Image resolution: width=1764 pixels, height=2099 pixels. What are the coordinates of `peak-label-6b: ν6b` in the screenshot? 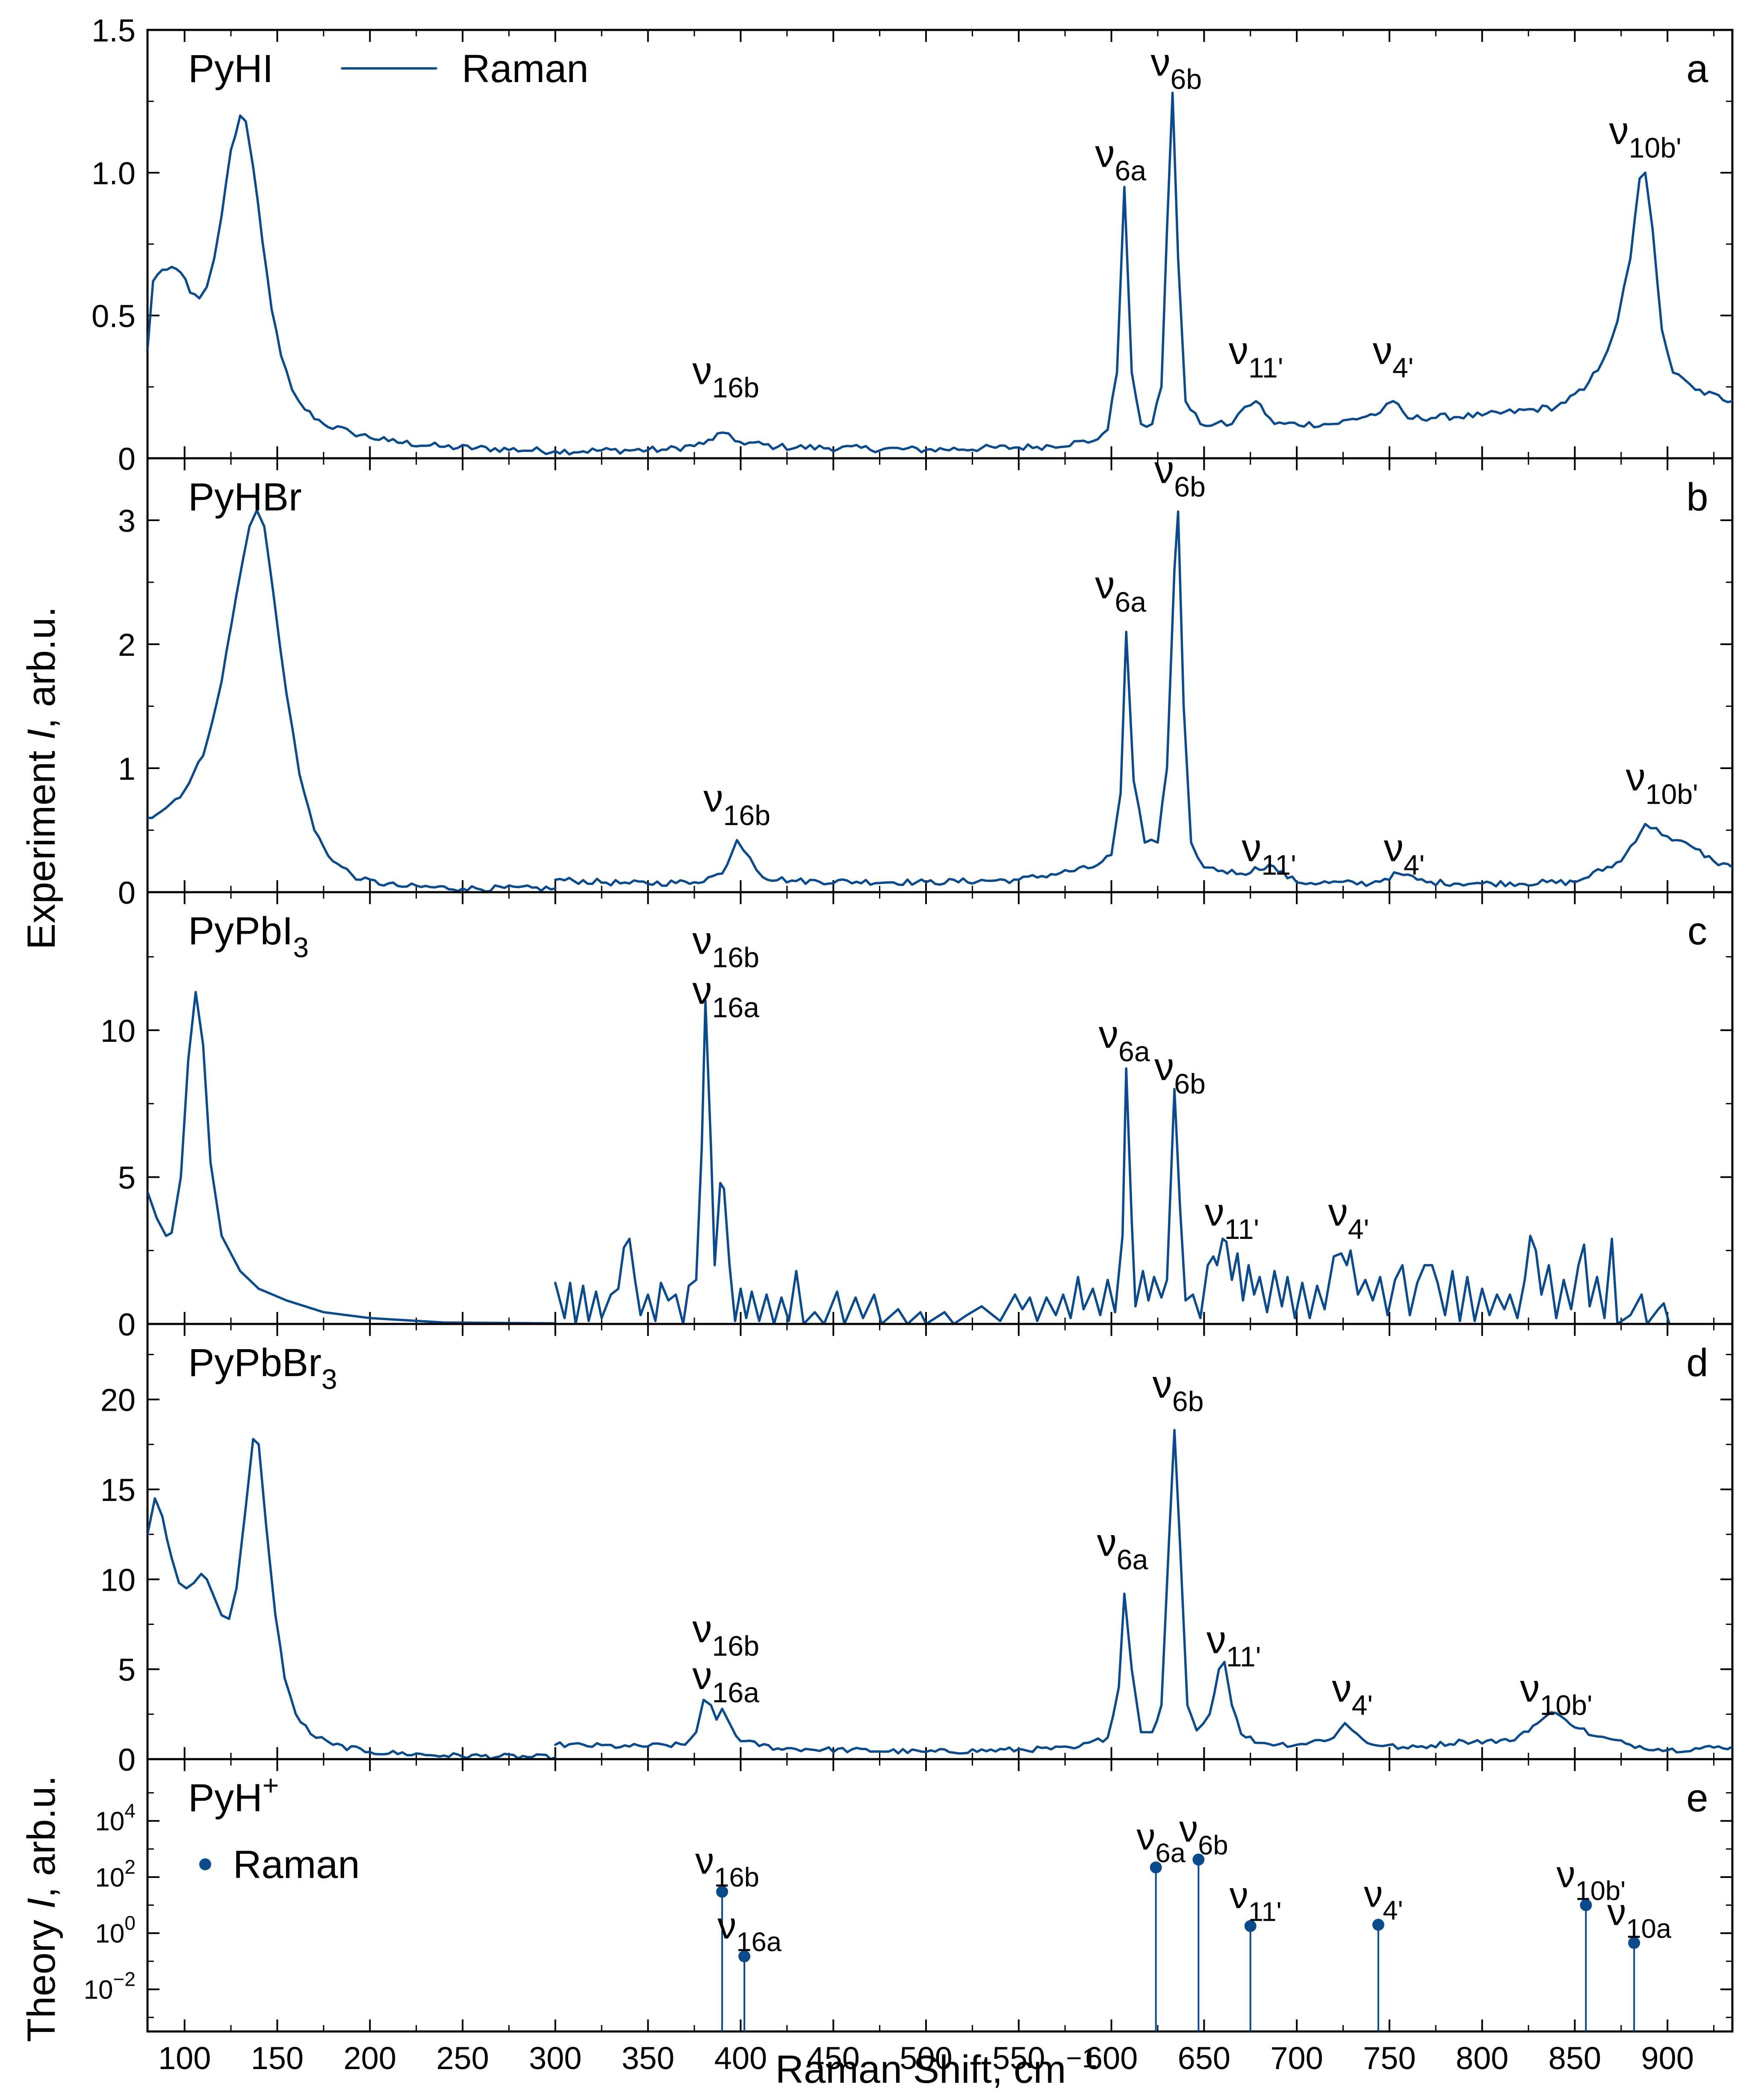 It's located at (1178, 1390).